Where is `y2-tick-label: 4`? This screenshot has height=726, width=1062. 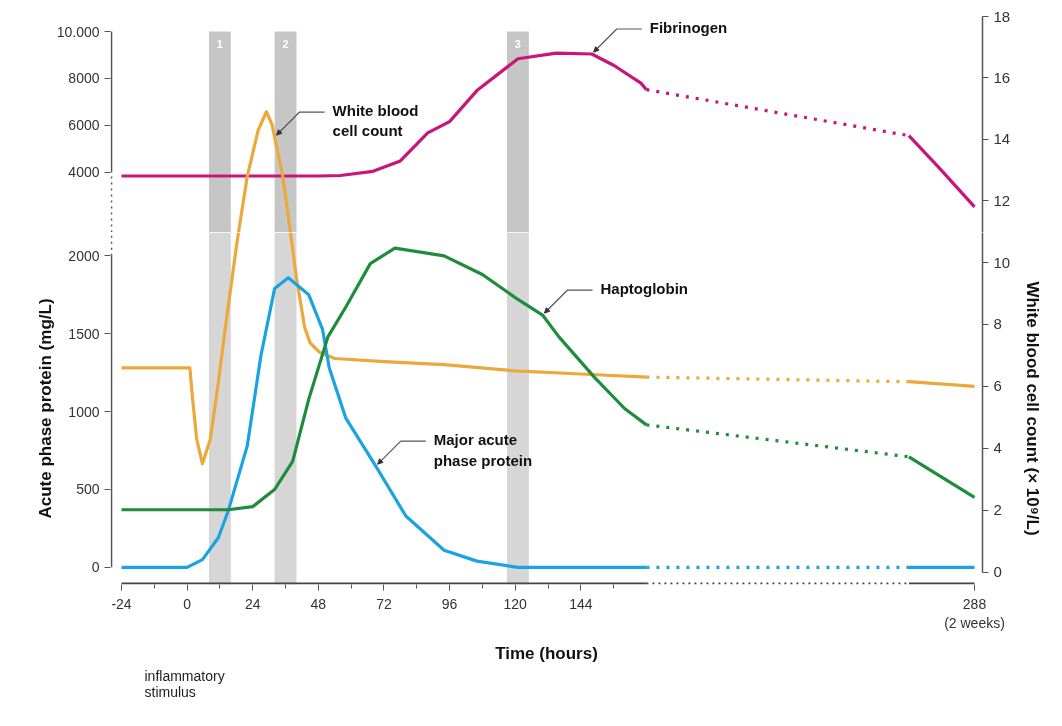
y2-tick-label: 4 is located at coordinates (997, 448).